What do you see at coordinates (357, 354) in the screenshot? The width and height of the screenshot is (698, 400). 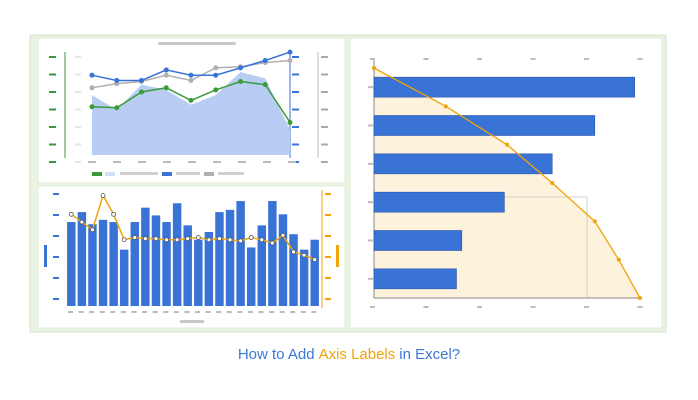 I see `caption-text: Axis Labels` at bounding box center [357, 354].